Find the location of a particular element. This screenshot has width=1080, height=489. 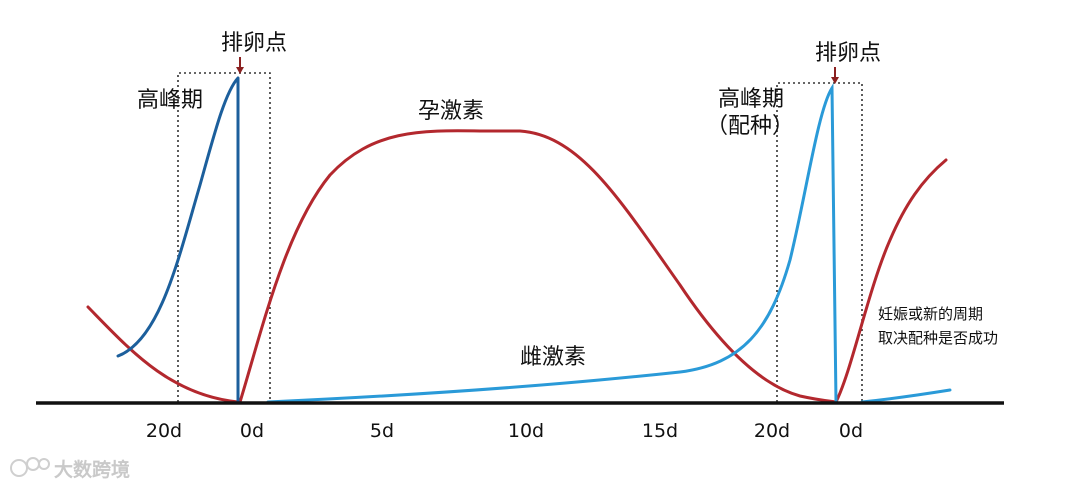

progesterone-curve-end is located at coordinates (891, 281).